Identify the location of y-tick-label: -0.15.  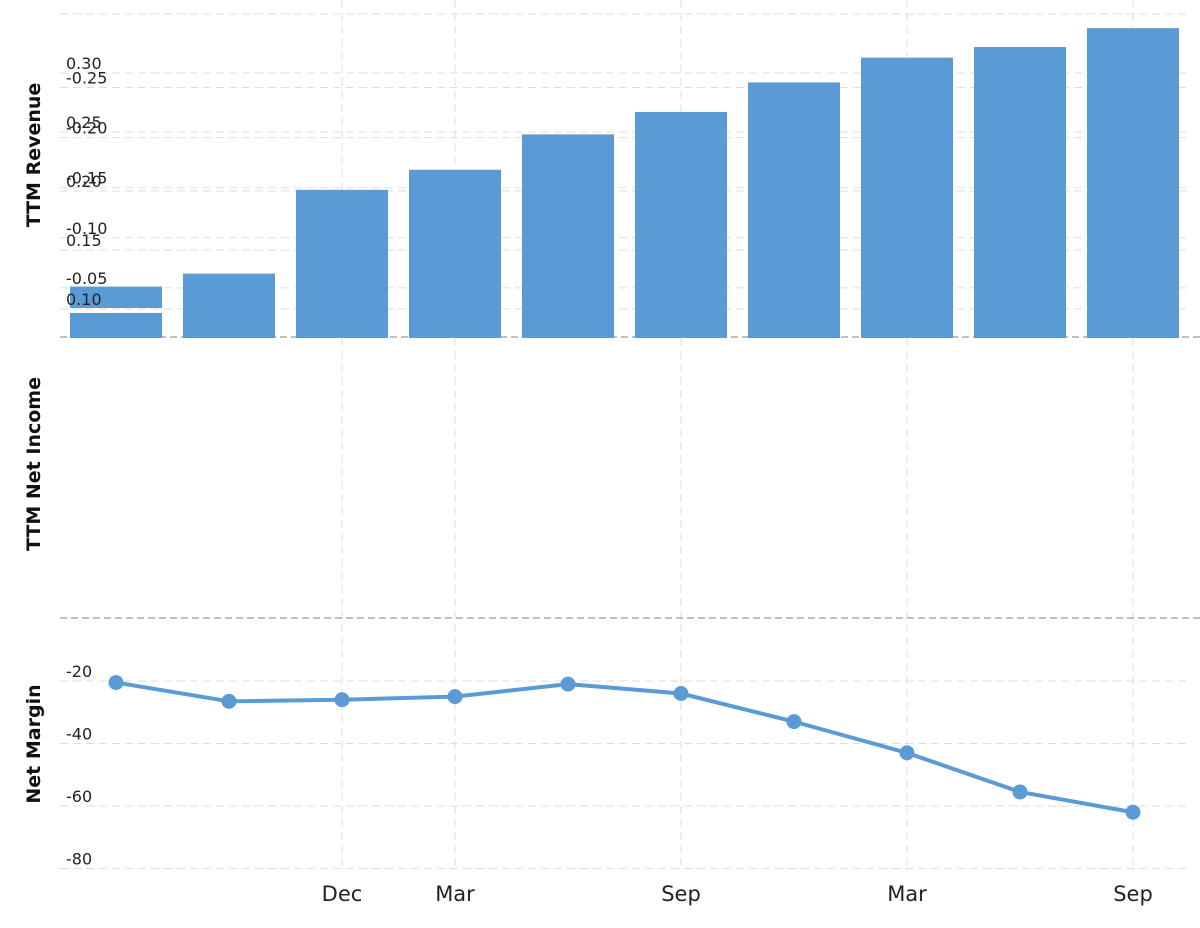
(86, 178).